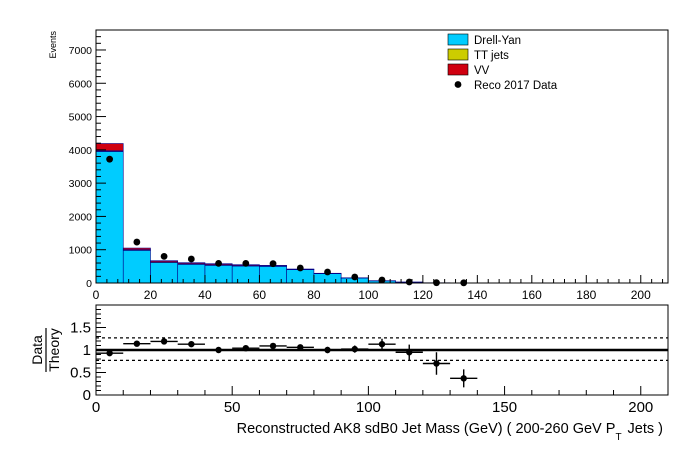  Describe the element at coordinates (80, 328) in the screenshot. I see `y-tick-label: 1.5` at that location.